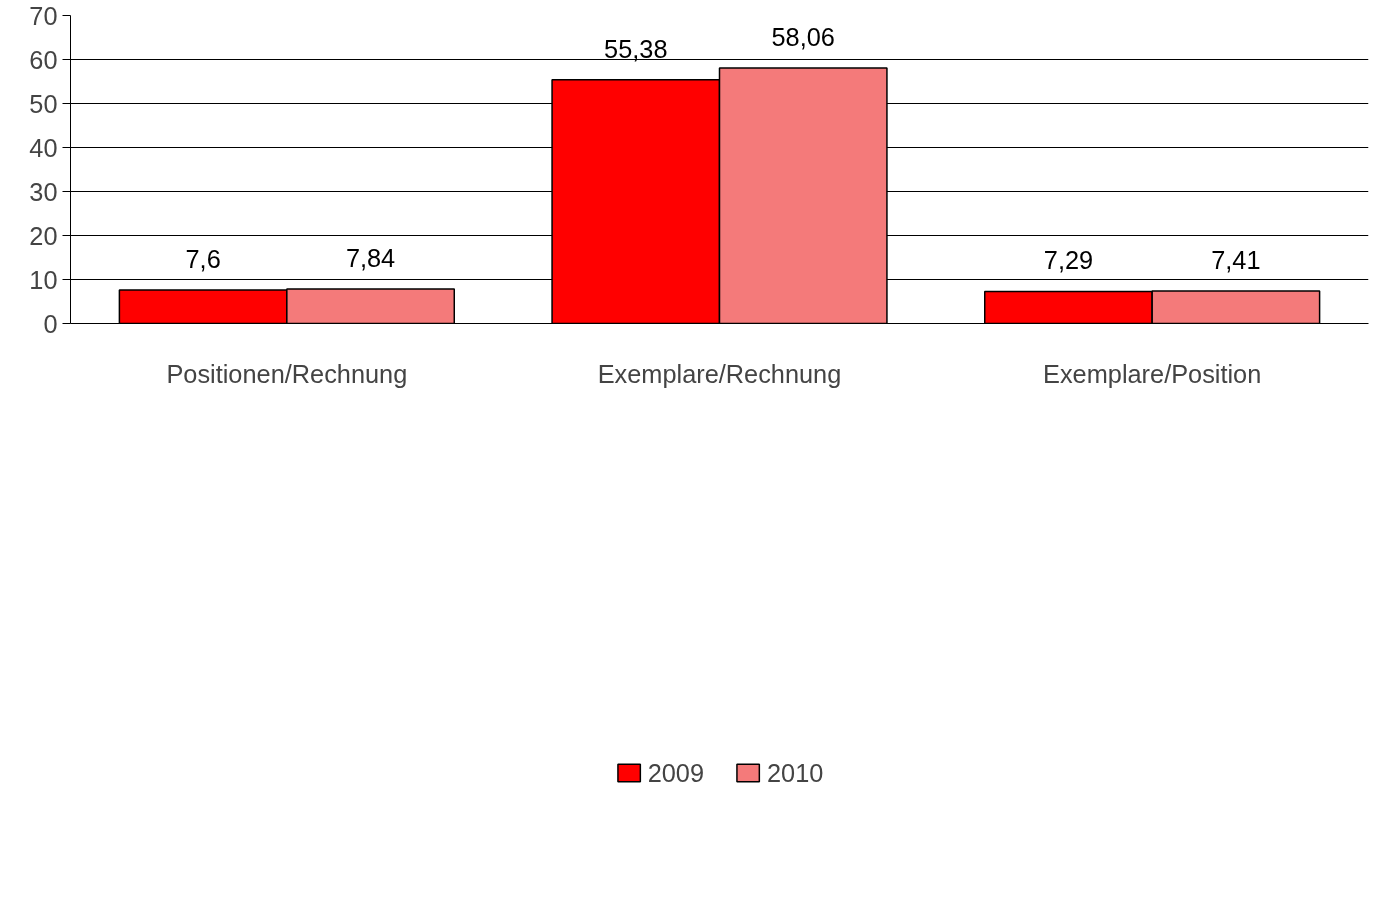 This screenshot has height=915, width=1373. Describe the element at coordinates (803, 37) in the screenshot. I see `data-label: 58,06` at that location.